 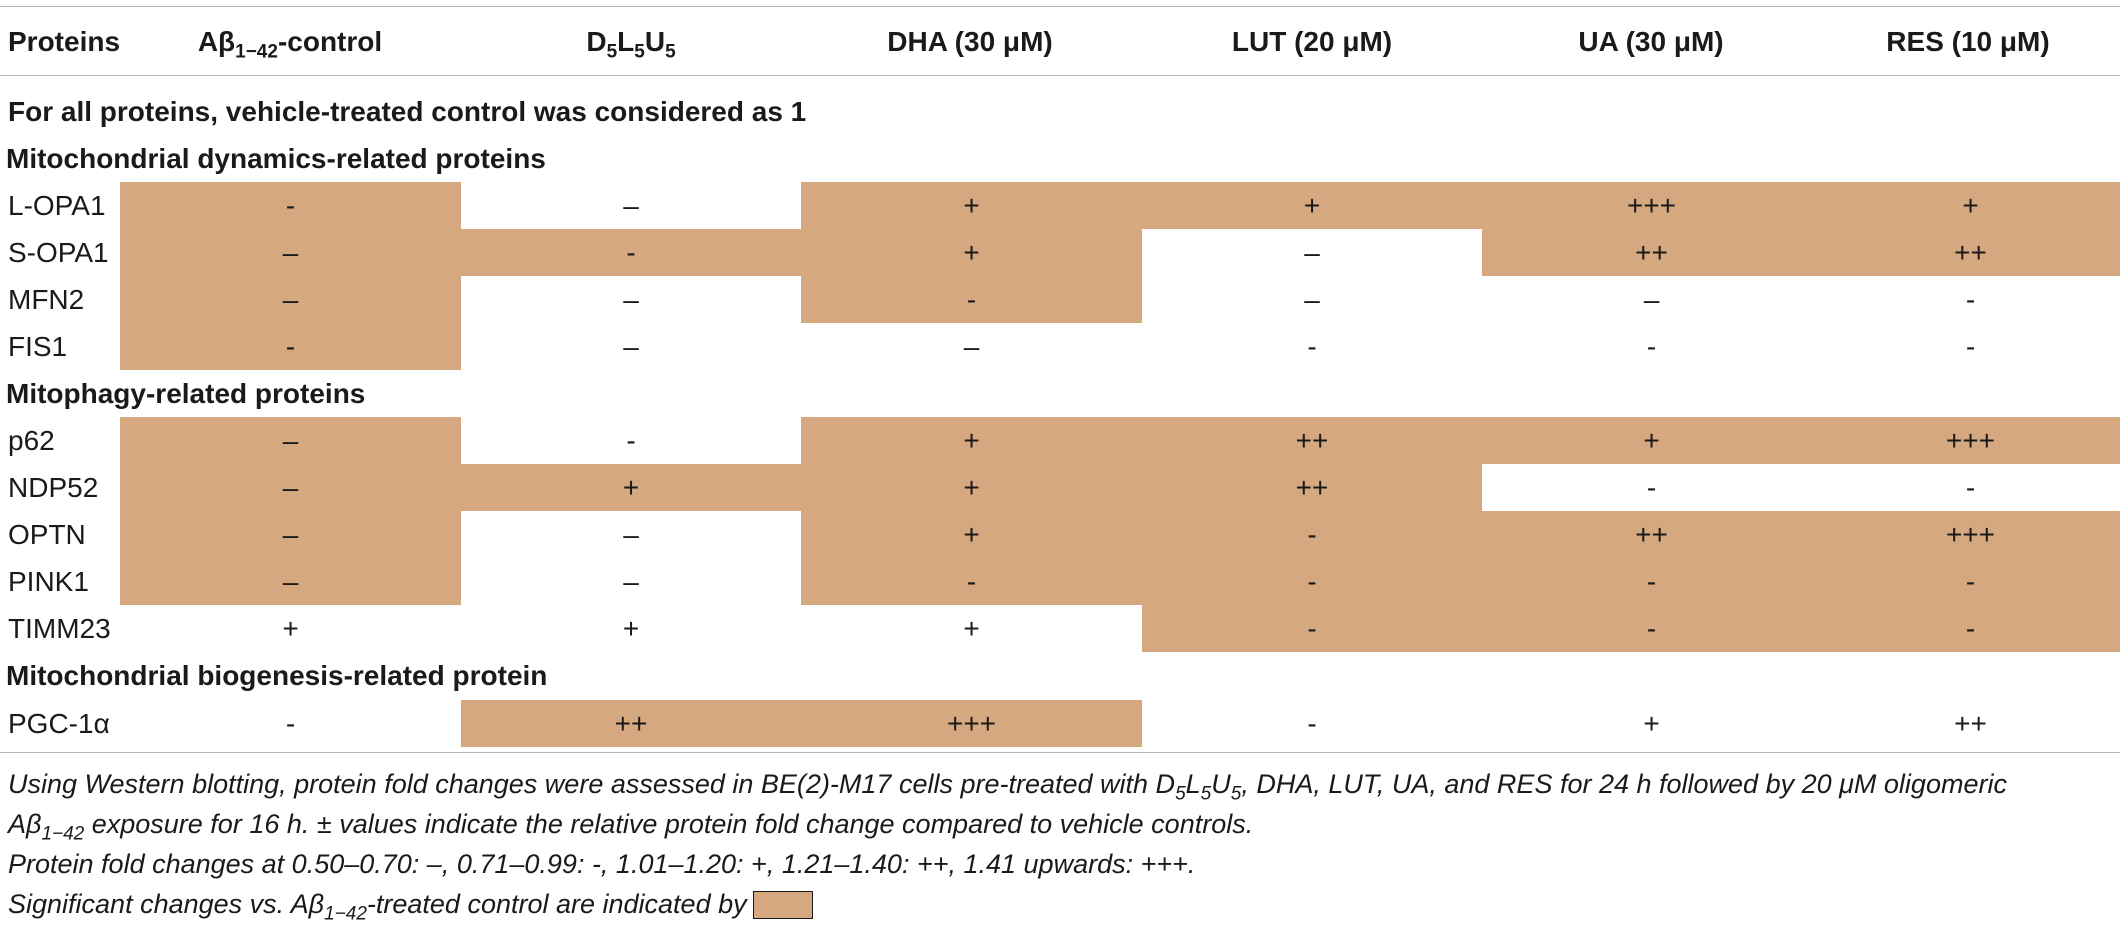 I want to click on header-lut: LUT (20 μM), so click(x=1312, y=41).